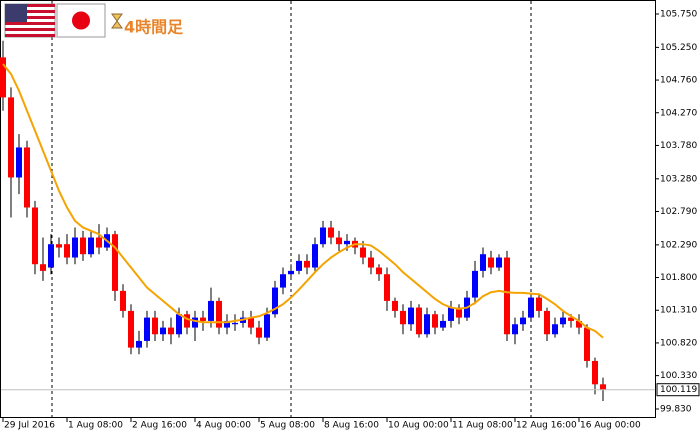 This screenshot has height=433, width=700. Describe the element at coordinates (678, 81) in the screenshot. I see `y-tick-label: 104.760` at that location.